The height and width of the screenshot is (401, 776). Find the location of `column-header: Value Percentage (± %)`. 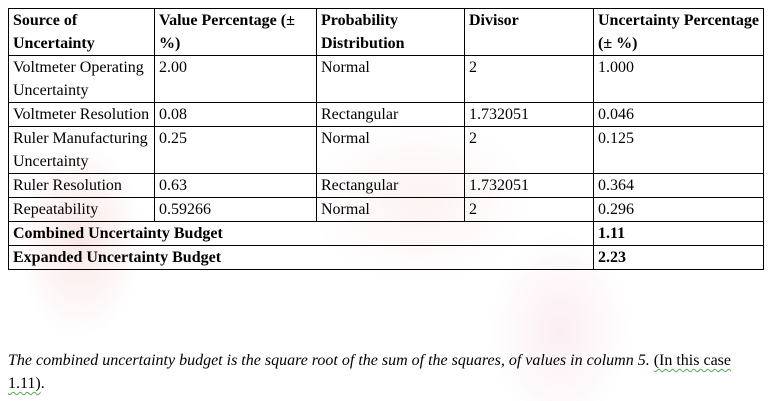

column-header: Value Percentage (± %) is located at coordinates (235, 32).